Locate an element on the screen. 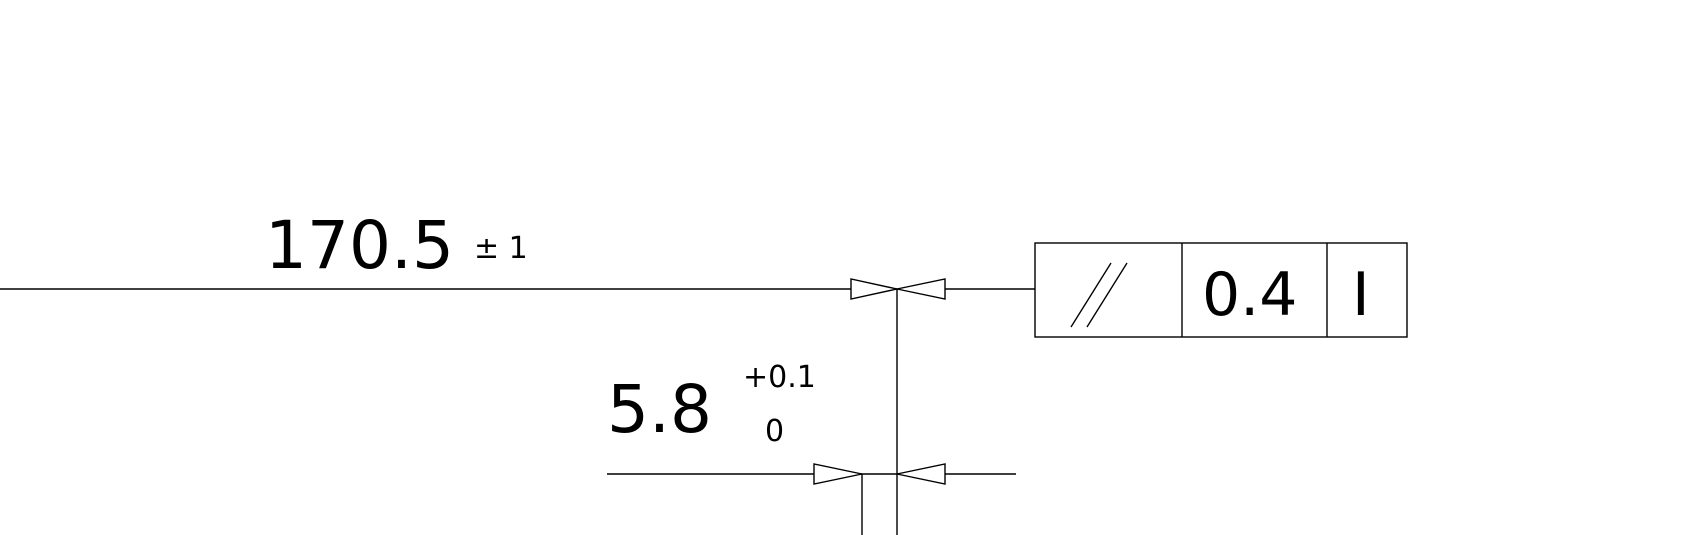 The image size is (1690, 535). arrowhead-right-upper is located at coordinates (921, 289).